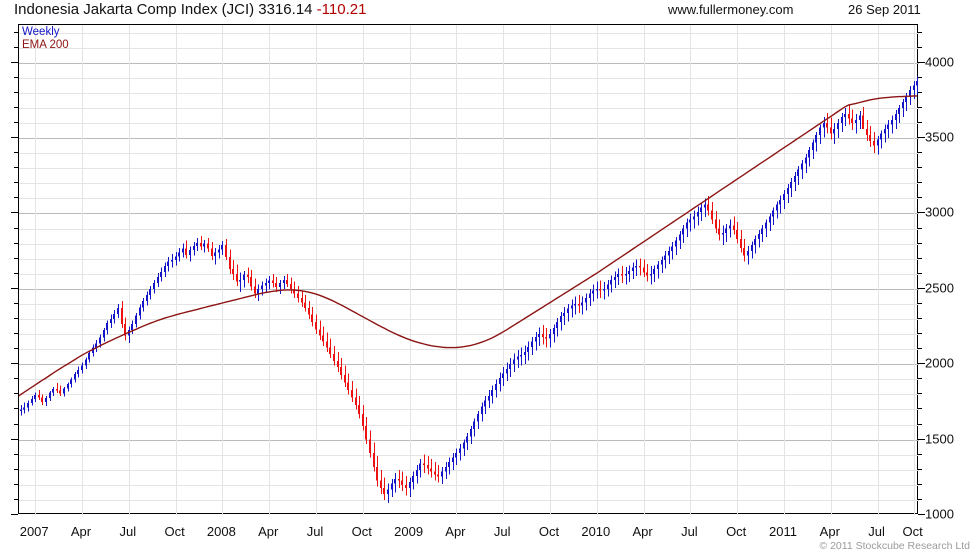 The height and width of the screenshot is (560, 980). What do you see at coordinates (939, 514) in the screenshot?
I see `y-axis-tick-label: 1000` at bounding box center [939, 514].